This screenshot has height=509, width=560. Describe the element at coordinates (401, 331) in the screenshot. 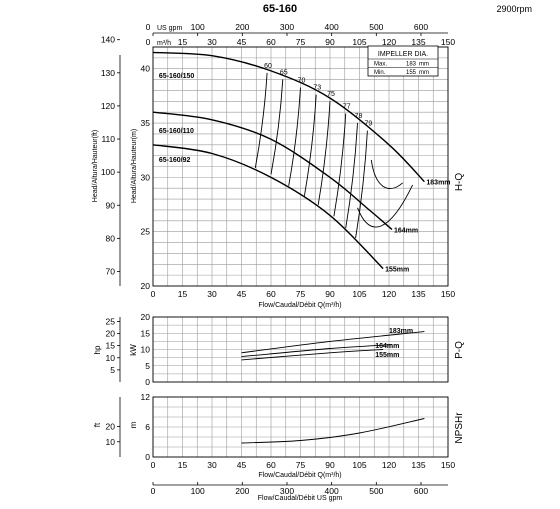

I see `pq-curve-label: 183mm` at that location.